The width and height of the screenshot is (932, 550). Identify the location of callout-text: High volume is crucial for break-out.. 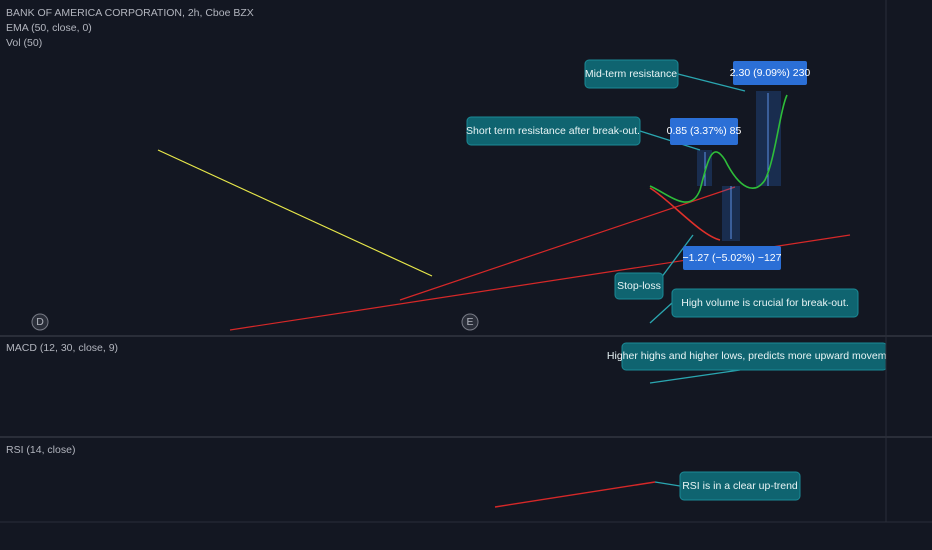
(764, 303).